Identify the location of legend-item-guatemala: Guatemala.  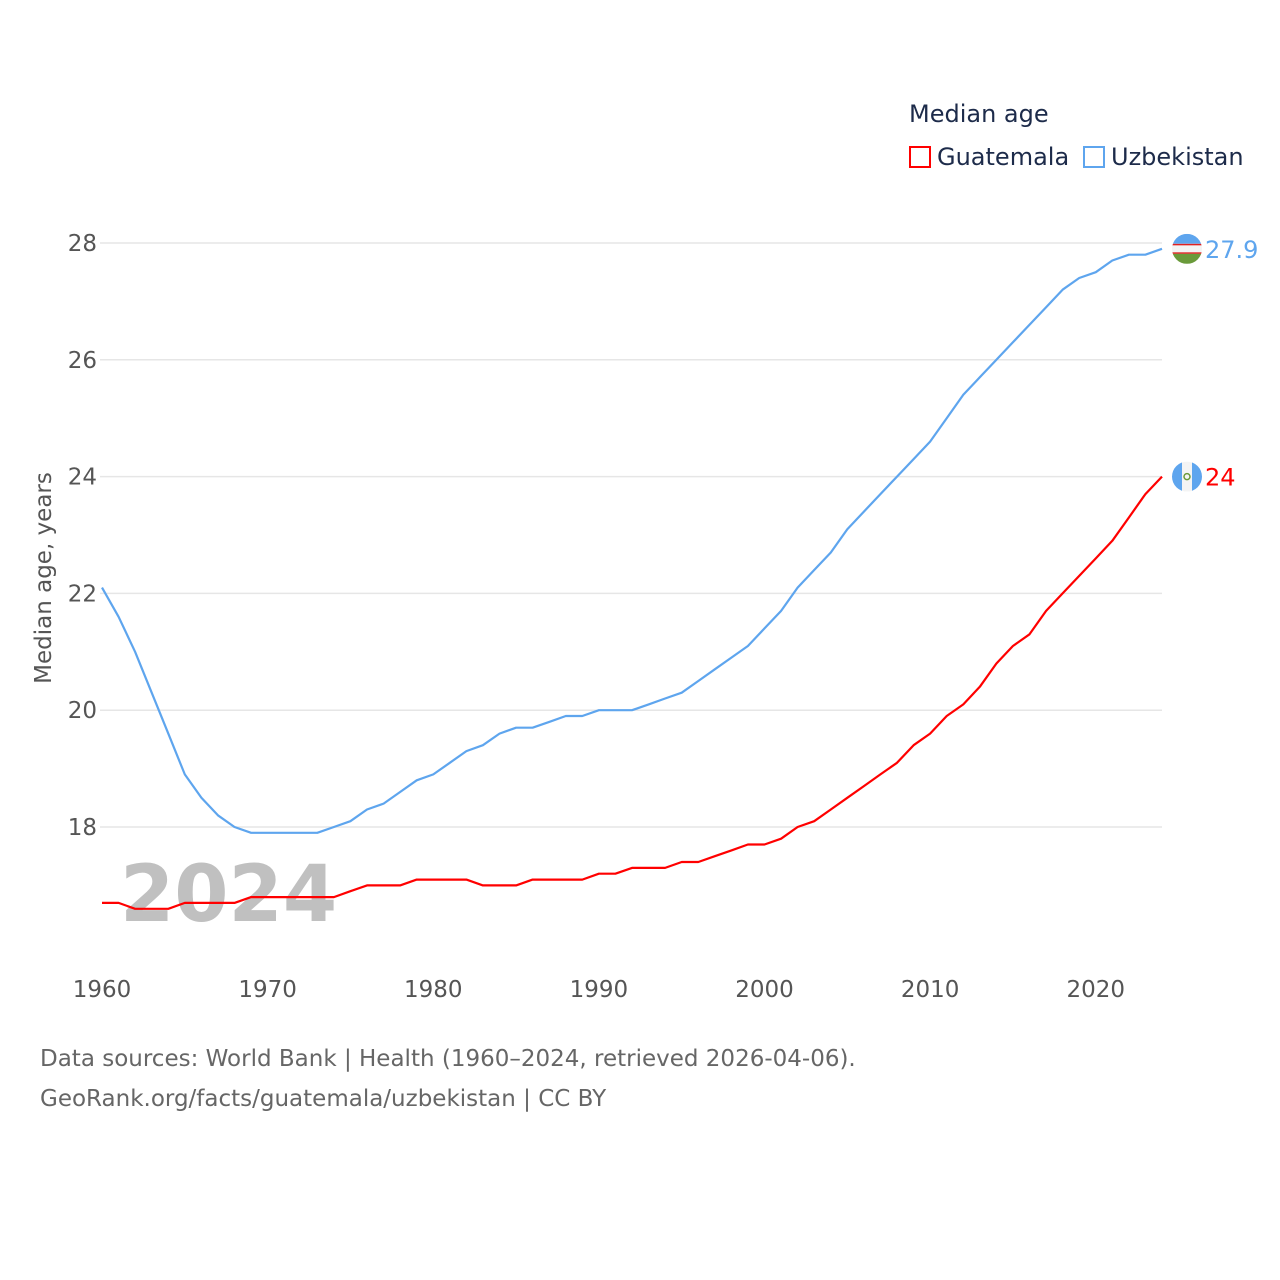
(989, 157).